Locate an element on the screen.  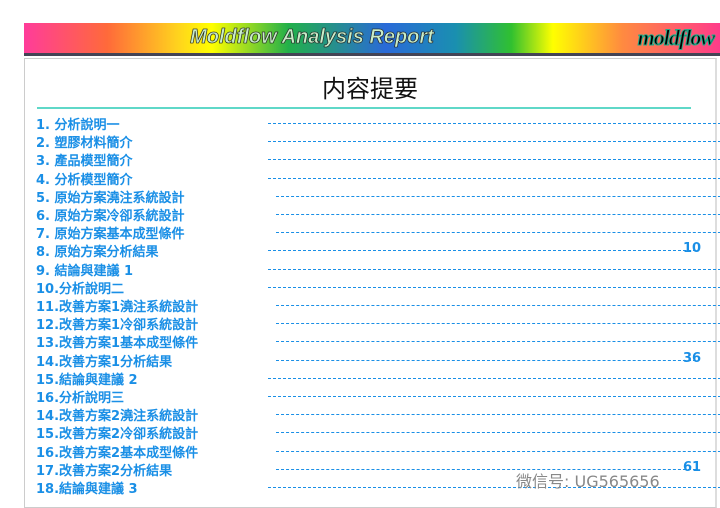
toc-item: 17.改善方案2分析結果 61 is located at coordinates (378, 469).